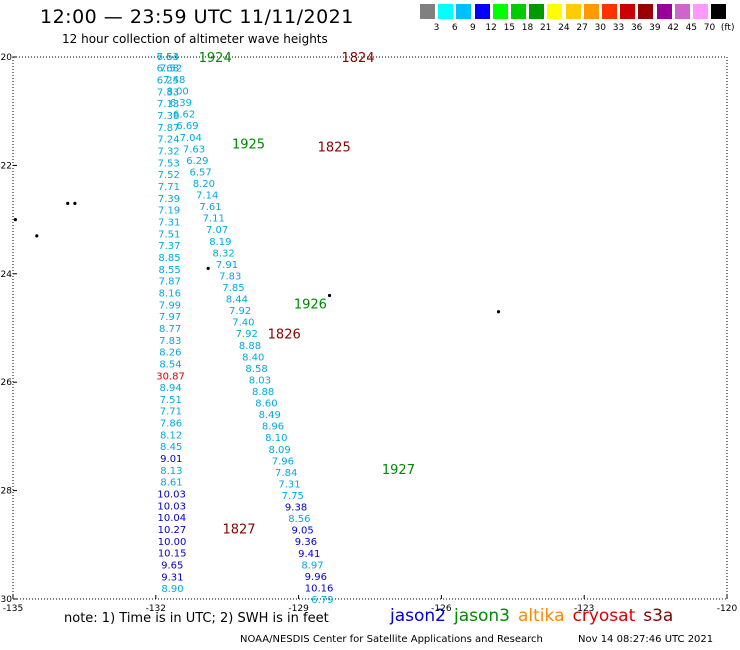  What do you see at coordinates (184, 115) in the screenshot?
I see `wave-height-value: 6.62` at bounding box center [184, 115].